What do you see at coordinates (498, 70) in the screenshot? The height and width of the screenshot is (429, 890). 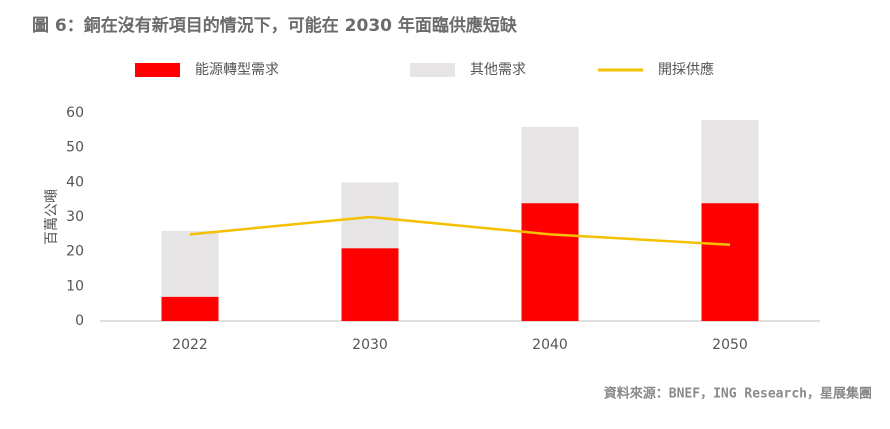 I see `legend-label: 其他需求` at bounding box center [498, 70].